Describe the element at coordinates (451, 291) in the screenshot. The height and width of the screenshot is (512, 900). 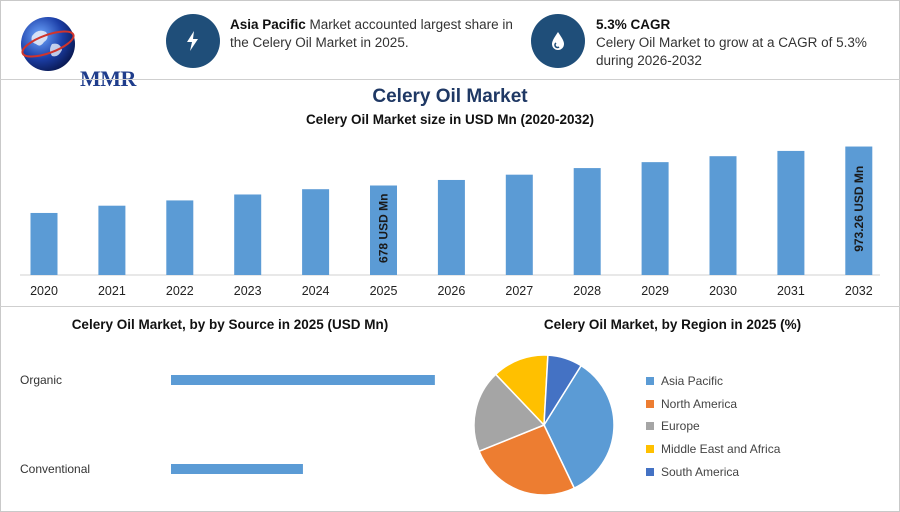
I see `x-tick-label: 2026` at that location.